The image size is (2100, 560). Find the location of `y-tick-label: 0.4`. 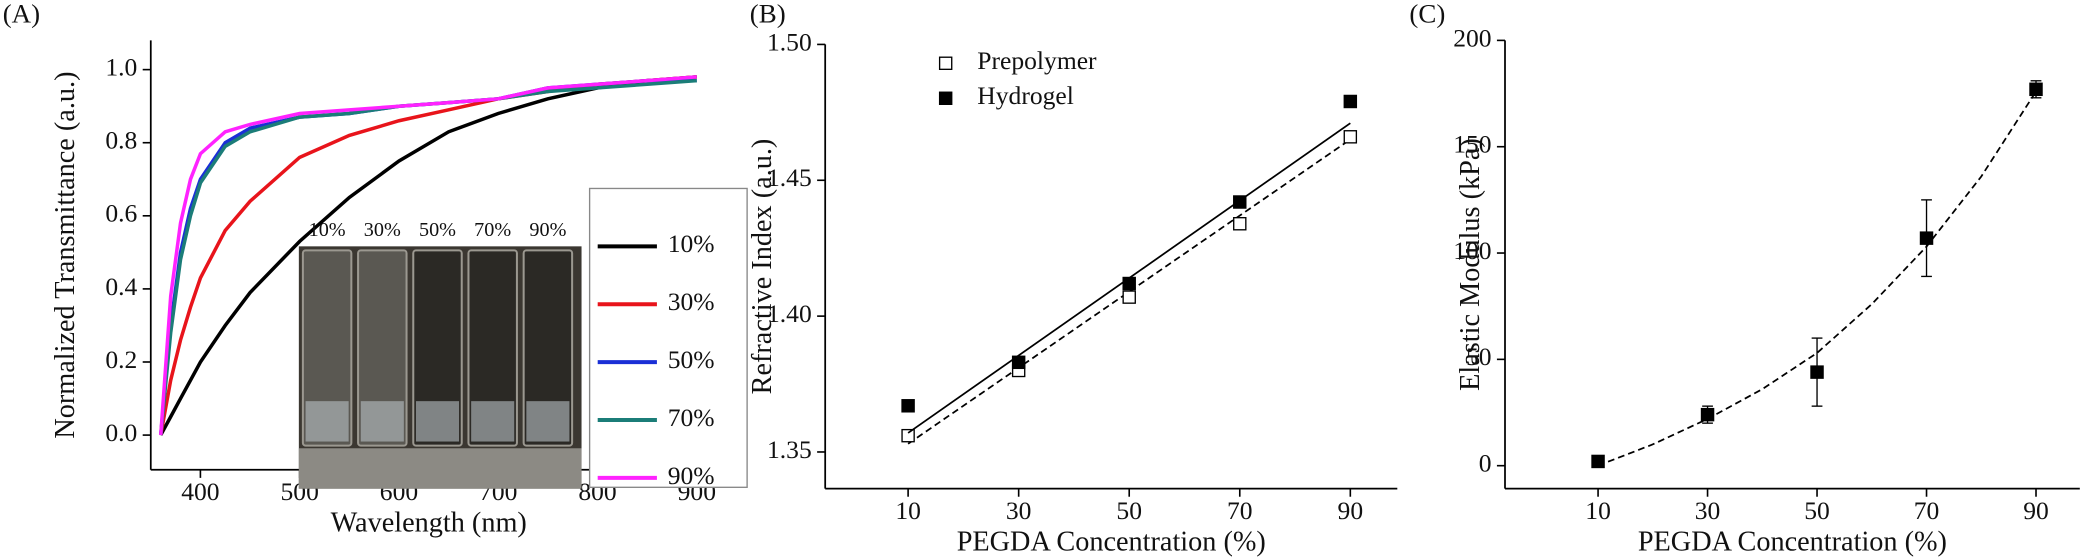

y-tick-label: 0.4 is located at coordinates (121, 286).